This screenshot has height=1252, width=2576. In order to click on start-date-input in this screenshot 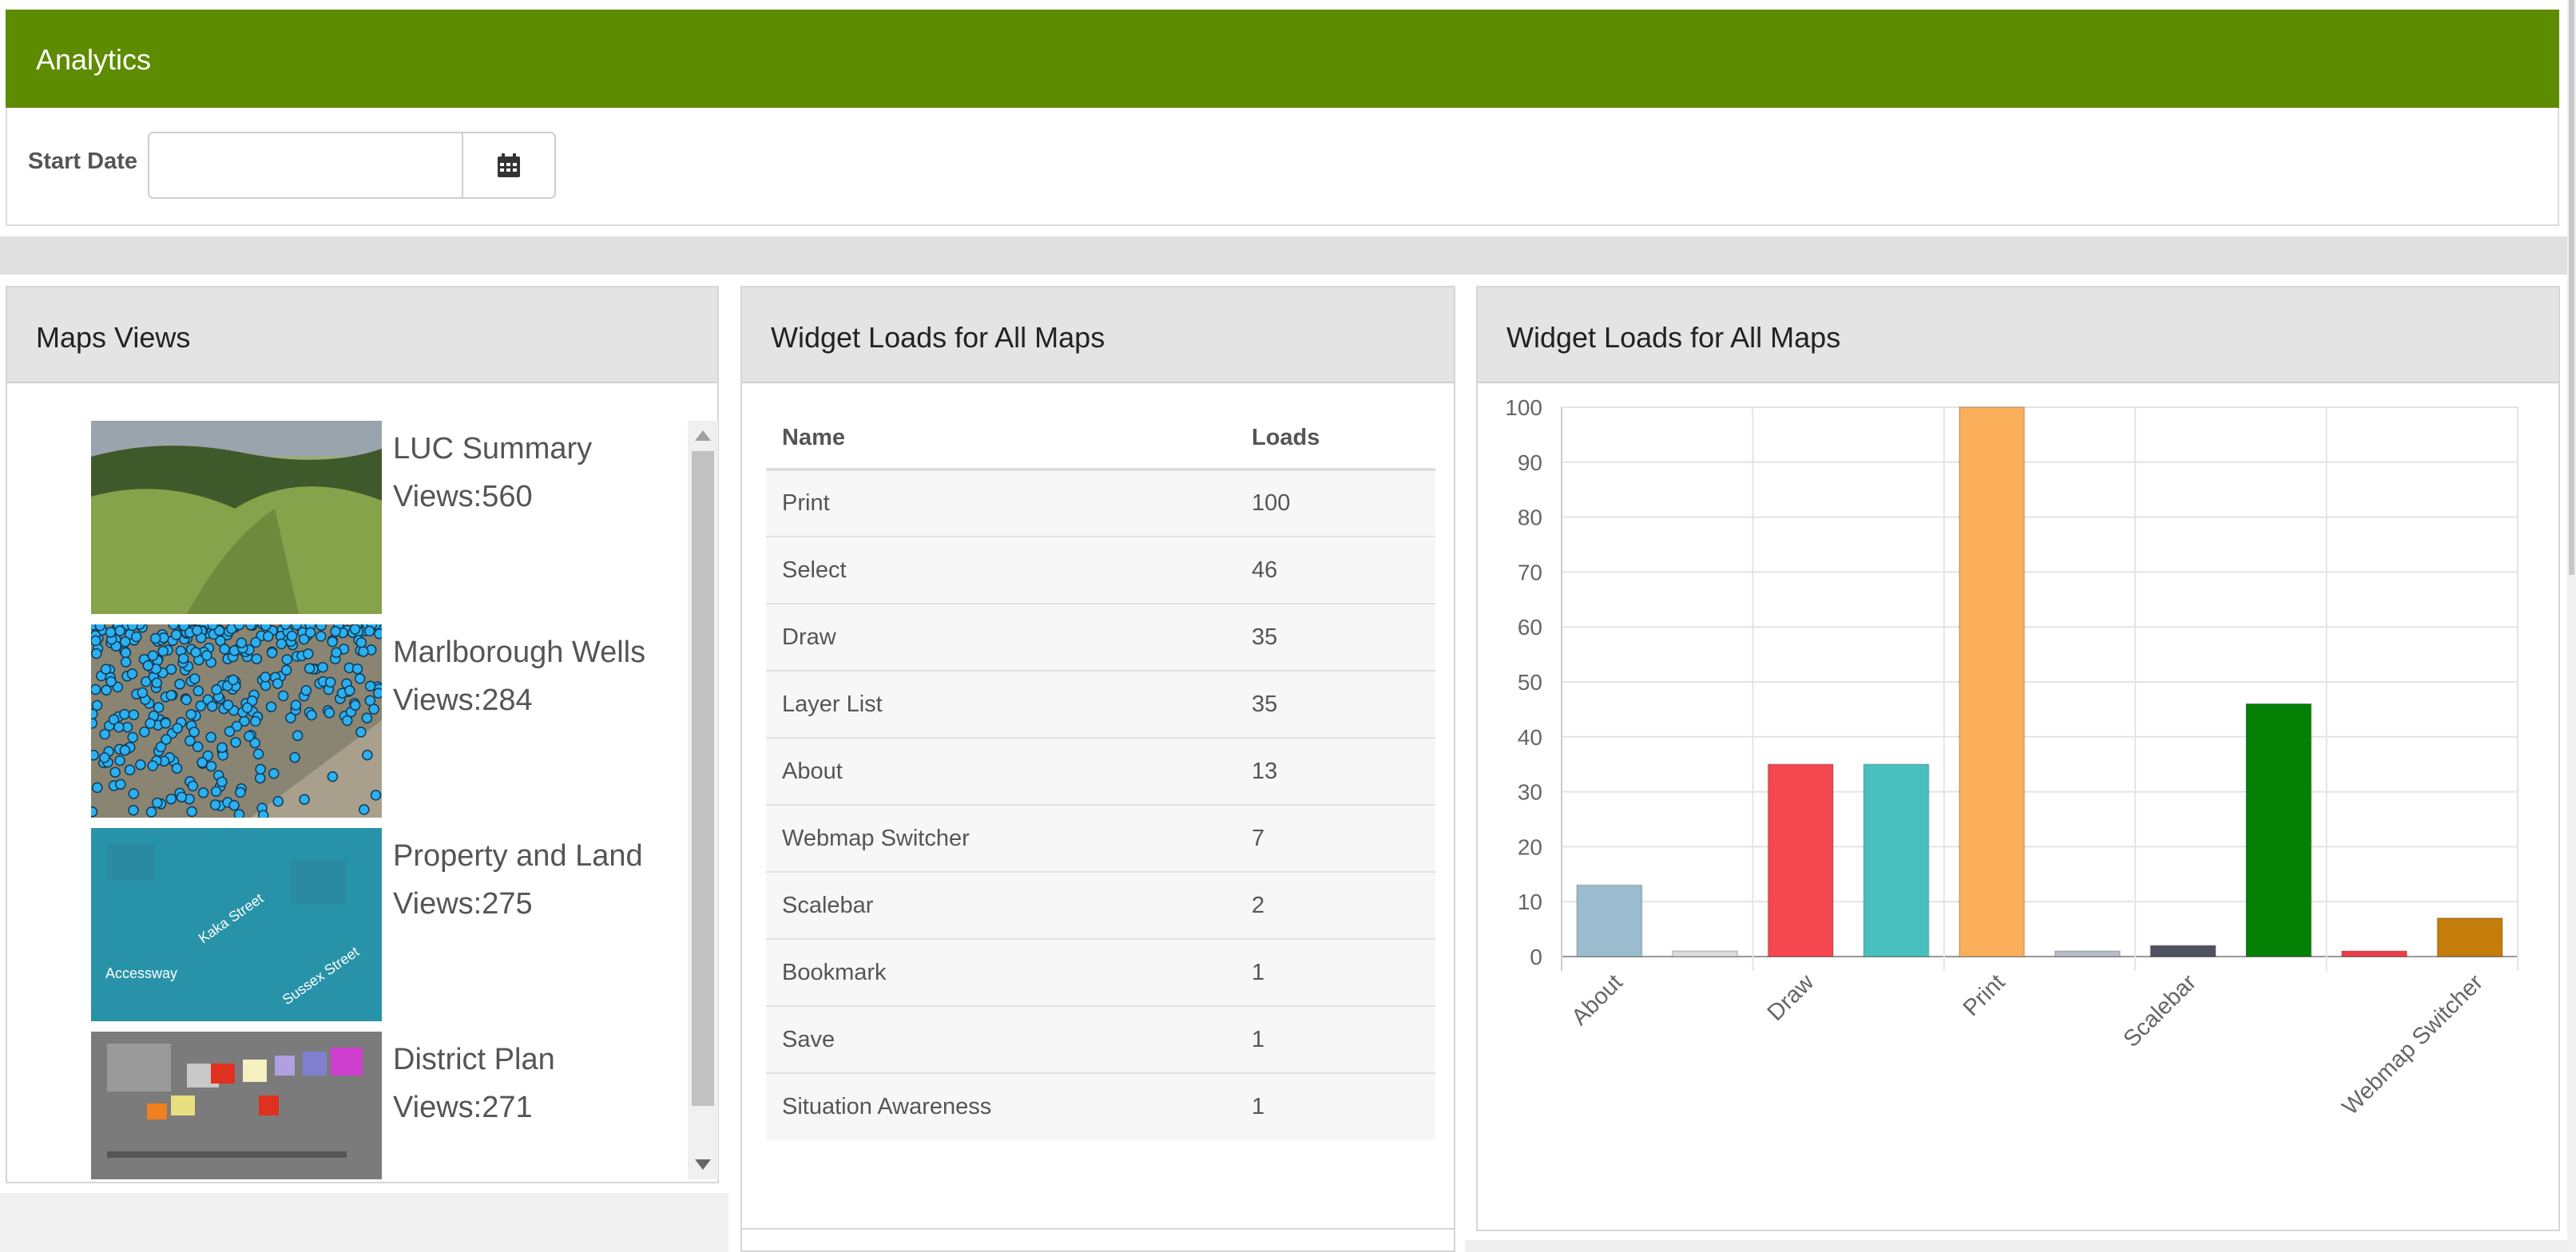, I will do `click(305, 165)`.